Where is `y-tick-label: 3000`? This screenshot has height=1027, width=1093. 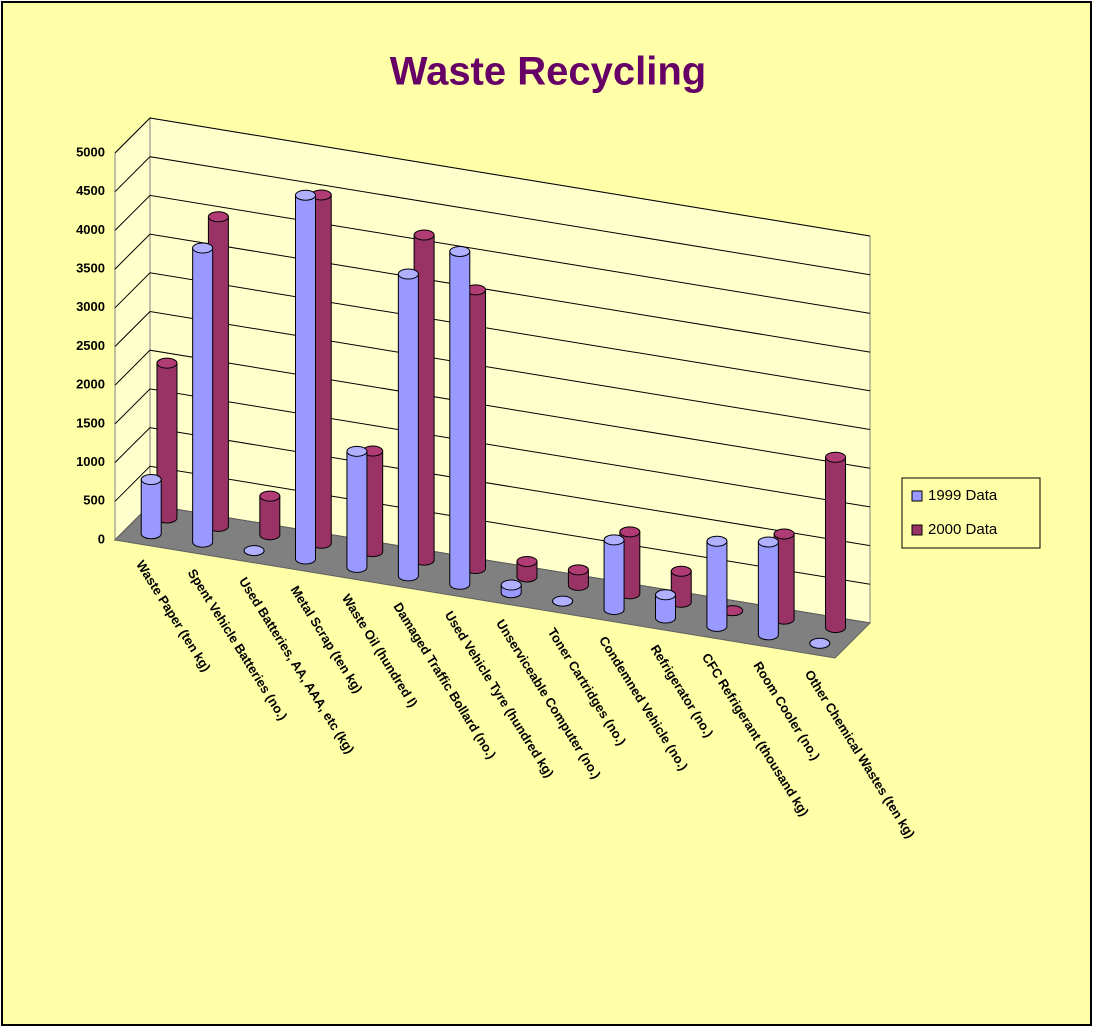
y-tick-label: 3000 is located at coordinates (90, 306).